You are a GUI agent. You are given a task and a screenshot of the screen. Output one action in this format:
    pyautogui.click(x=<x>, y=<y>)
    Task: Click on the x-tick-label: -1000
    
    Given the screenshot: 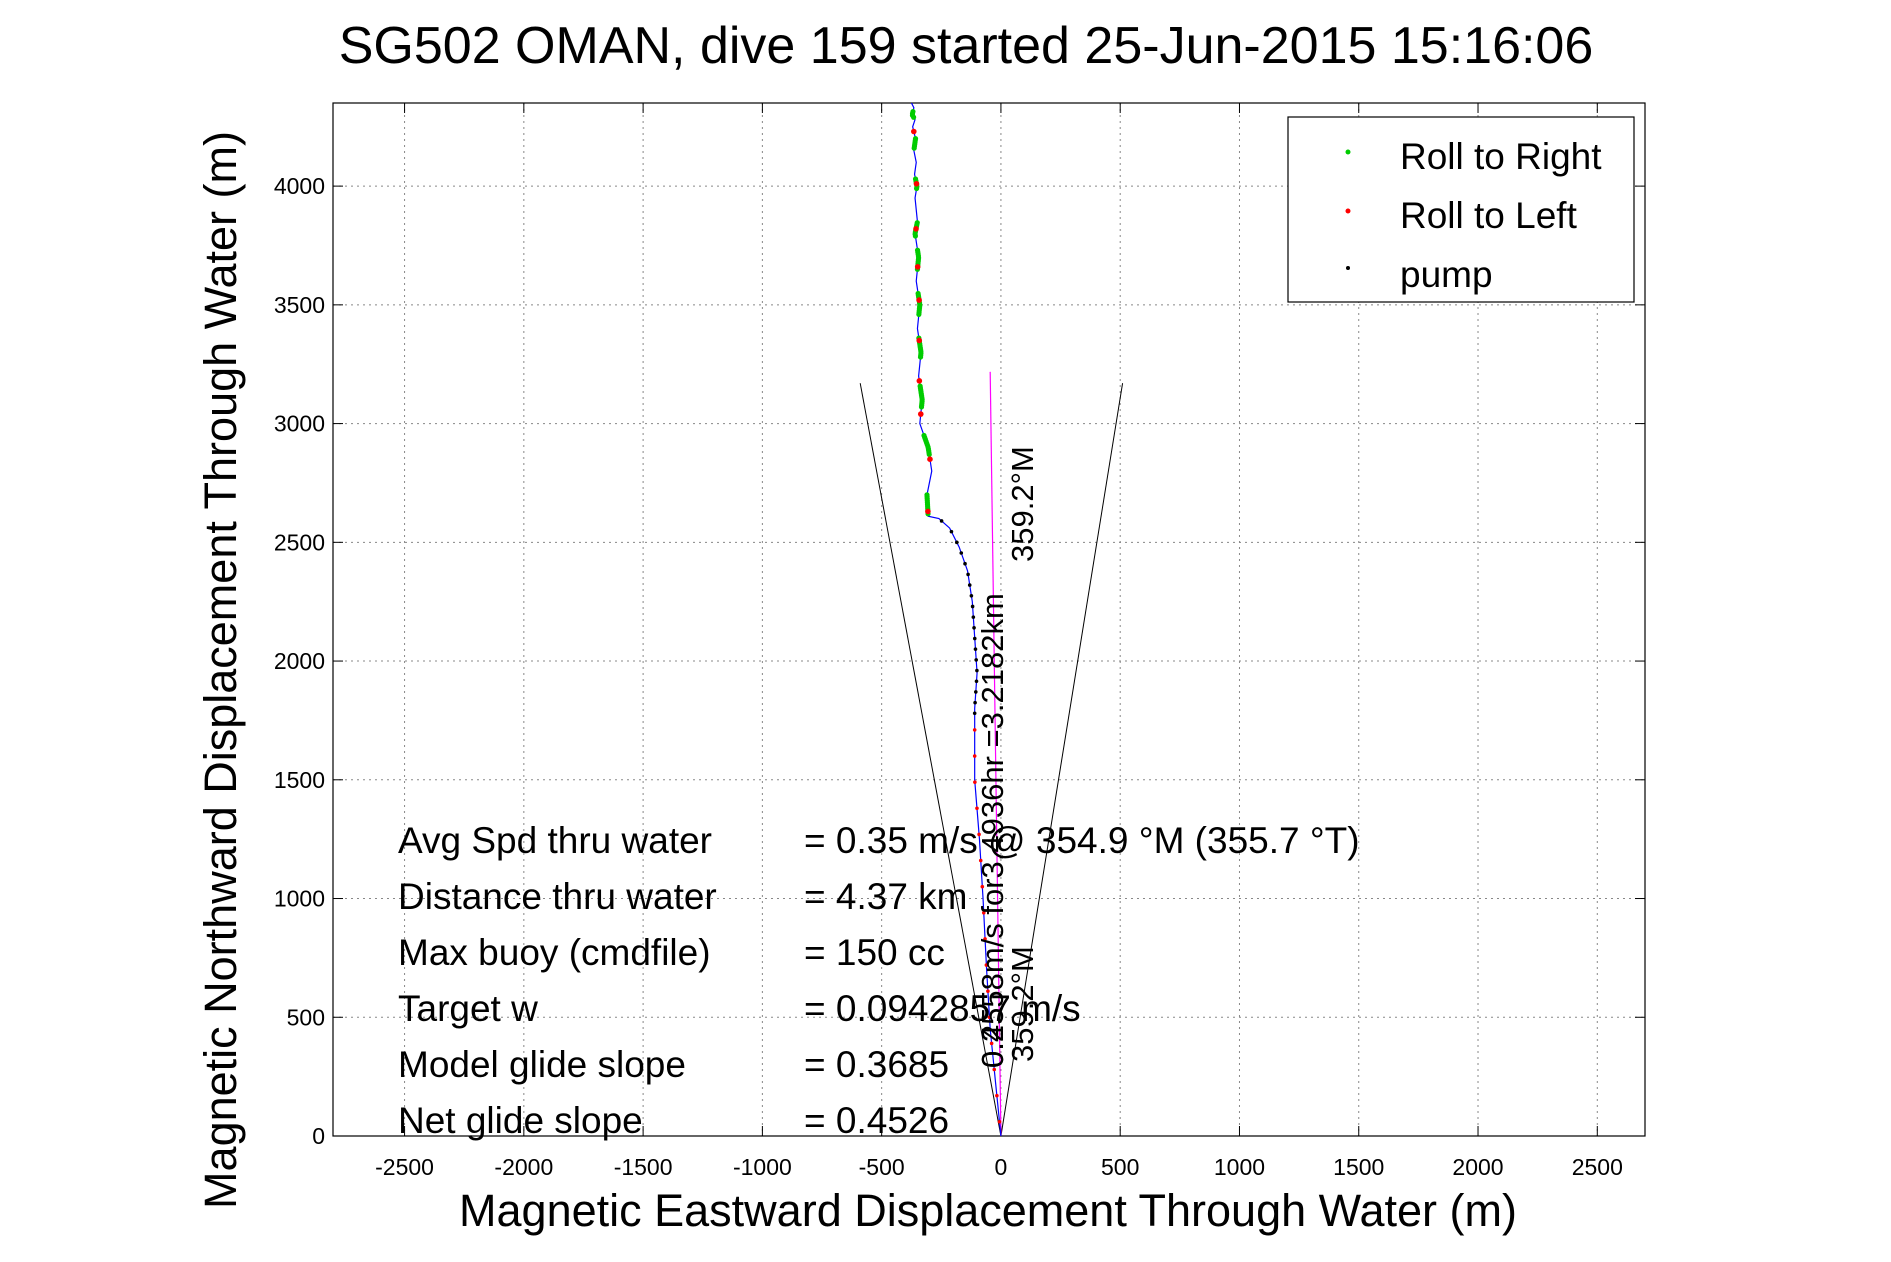 What is the action you would take?
    pyautogui.click(x=762, y=1167)
    